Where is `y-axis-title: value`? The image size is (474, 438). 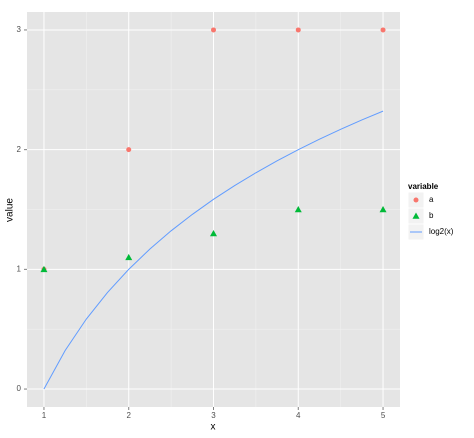
y-axis-title: value is located at coordinates (10, 210).